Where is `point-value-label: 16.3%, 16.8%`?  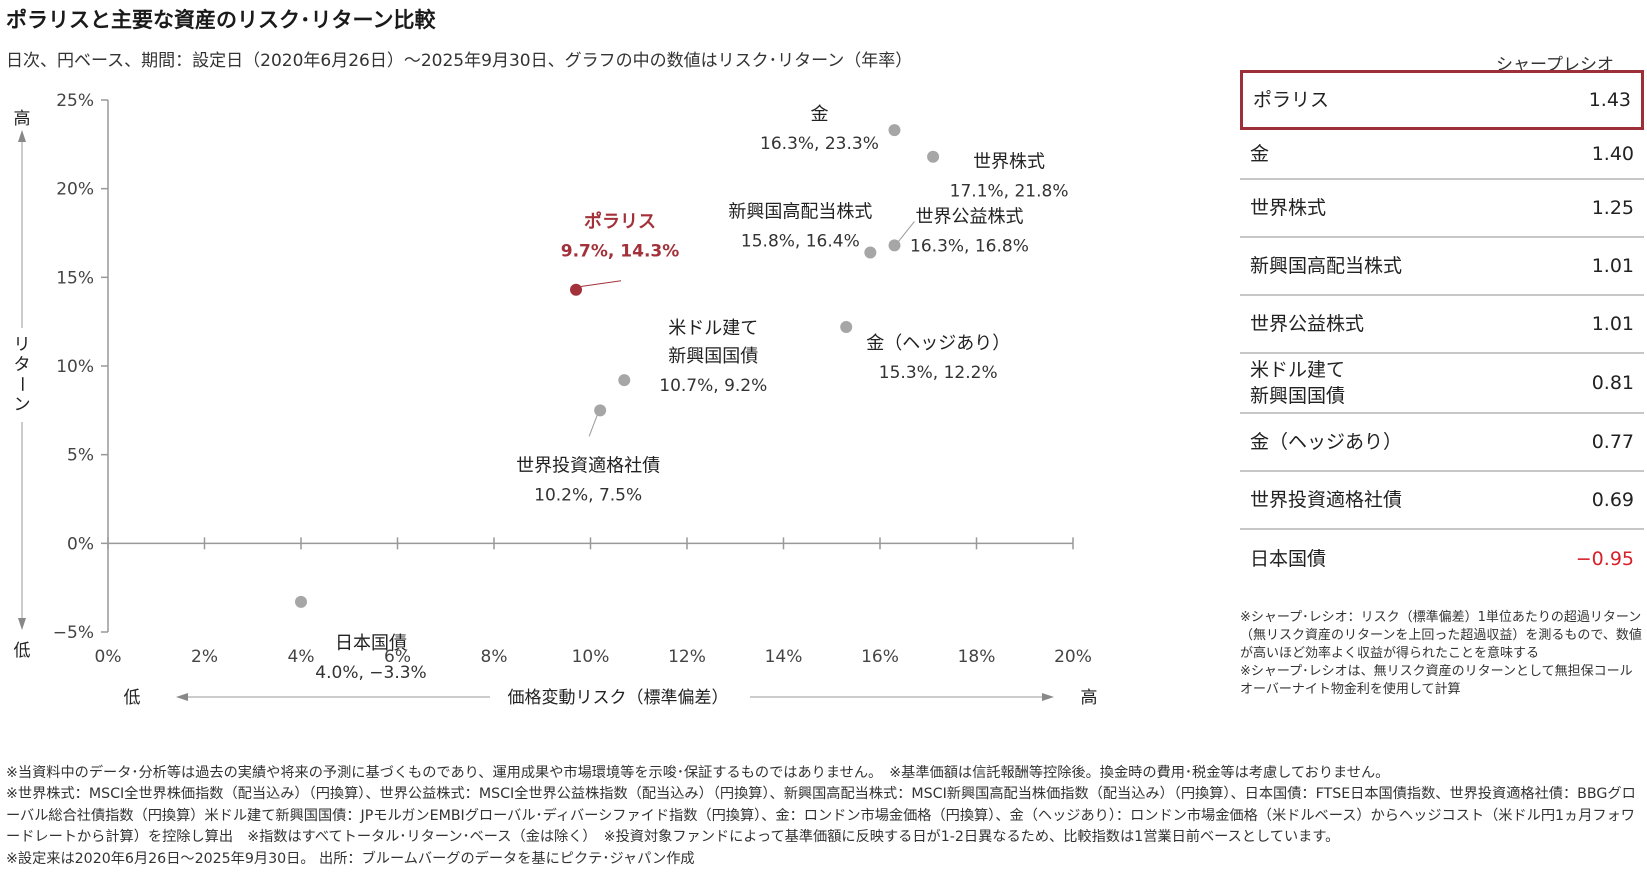 point-value-label: 16.3%, 16.8% is located at coordinates (969, 246).